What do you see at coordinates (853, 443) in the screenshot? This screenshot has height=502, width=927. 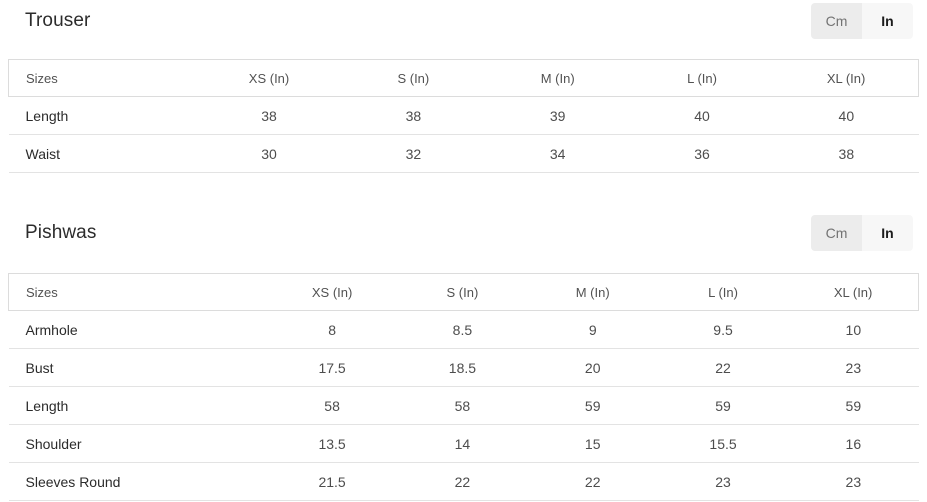 I see `size-value: 16` at bounding box center [853, 443].